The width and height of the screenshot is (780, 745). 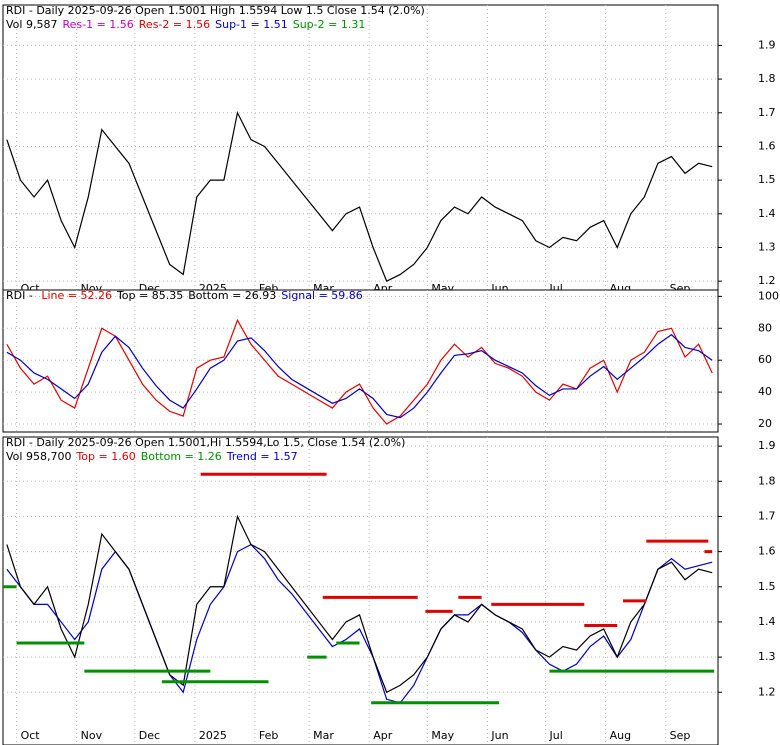 I want to click on x-tick-label: 2025, so click(x=213, y=735).